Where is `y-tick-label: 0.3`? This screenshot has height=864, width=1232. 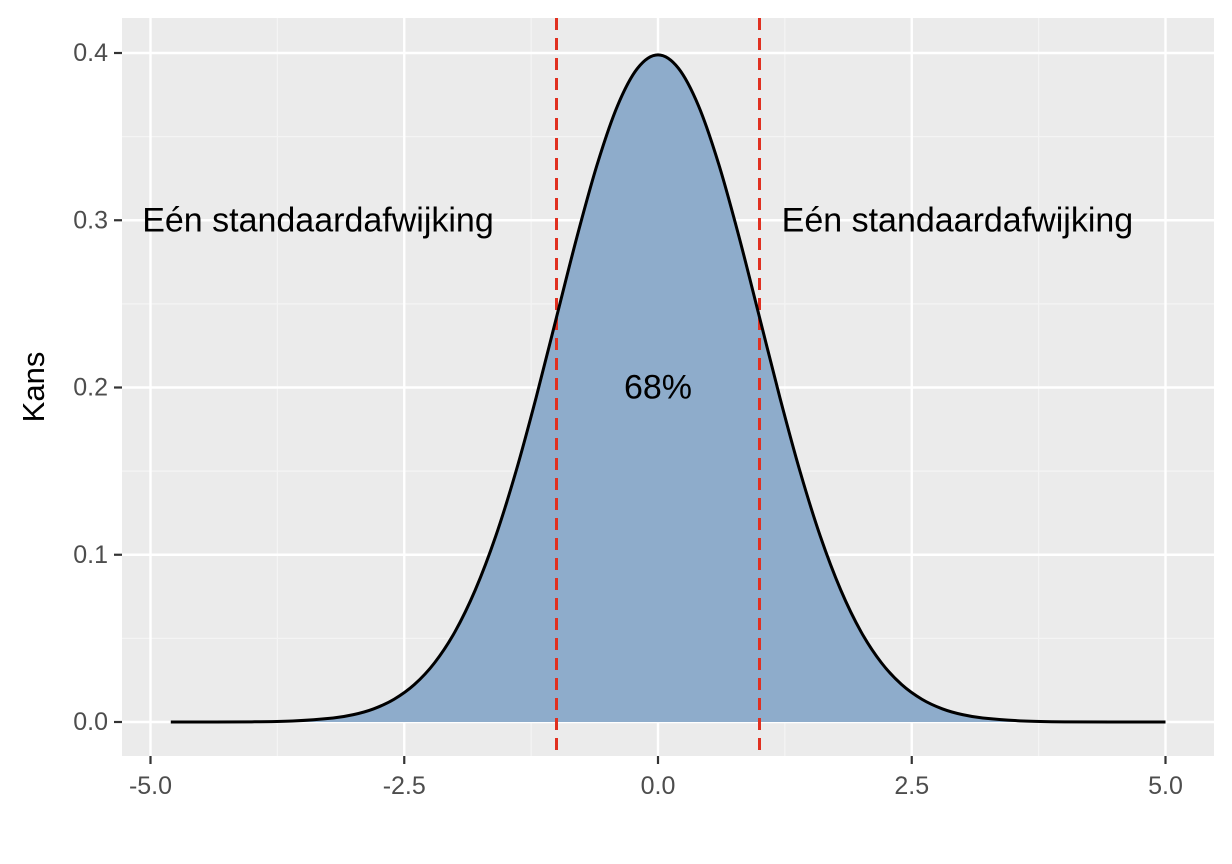 y-tick-label: 0.3 is located at coordinates (90, 220).